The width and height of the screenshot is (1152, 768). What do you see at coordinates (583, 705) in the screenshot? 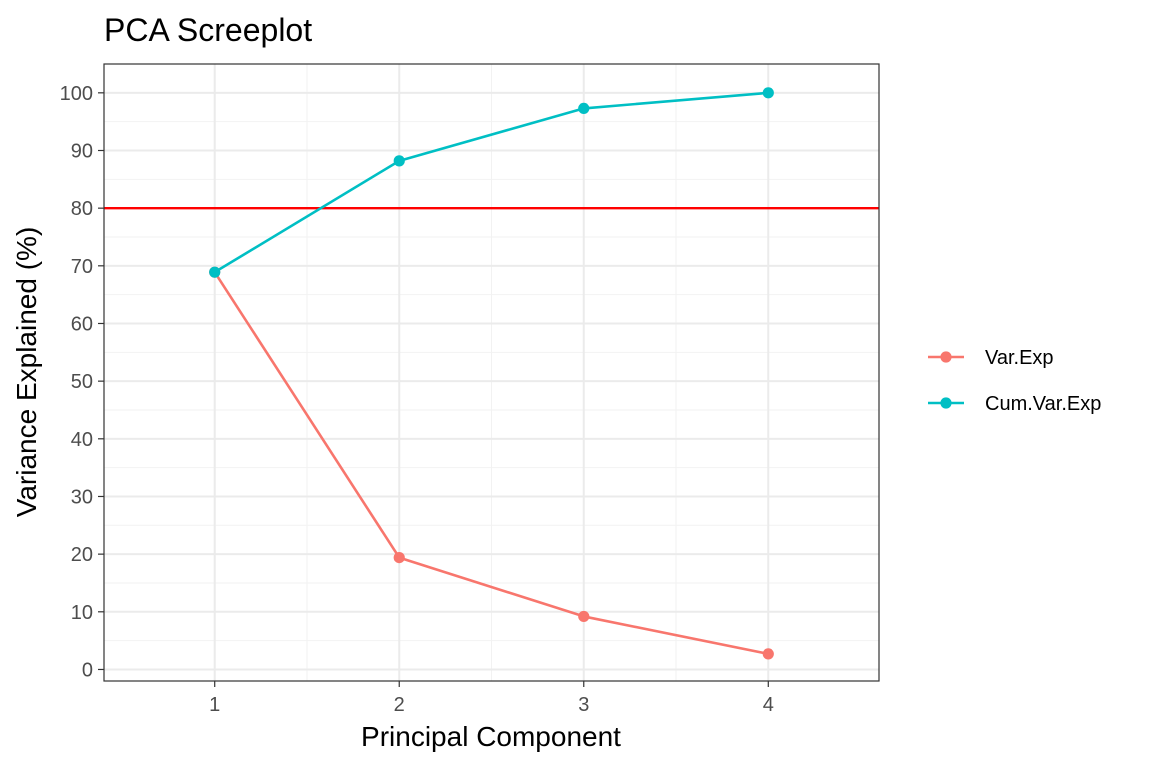
I see `x-tick-label: 3` at bounding box center [583, 705].